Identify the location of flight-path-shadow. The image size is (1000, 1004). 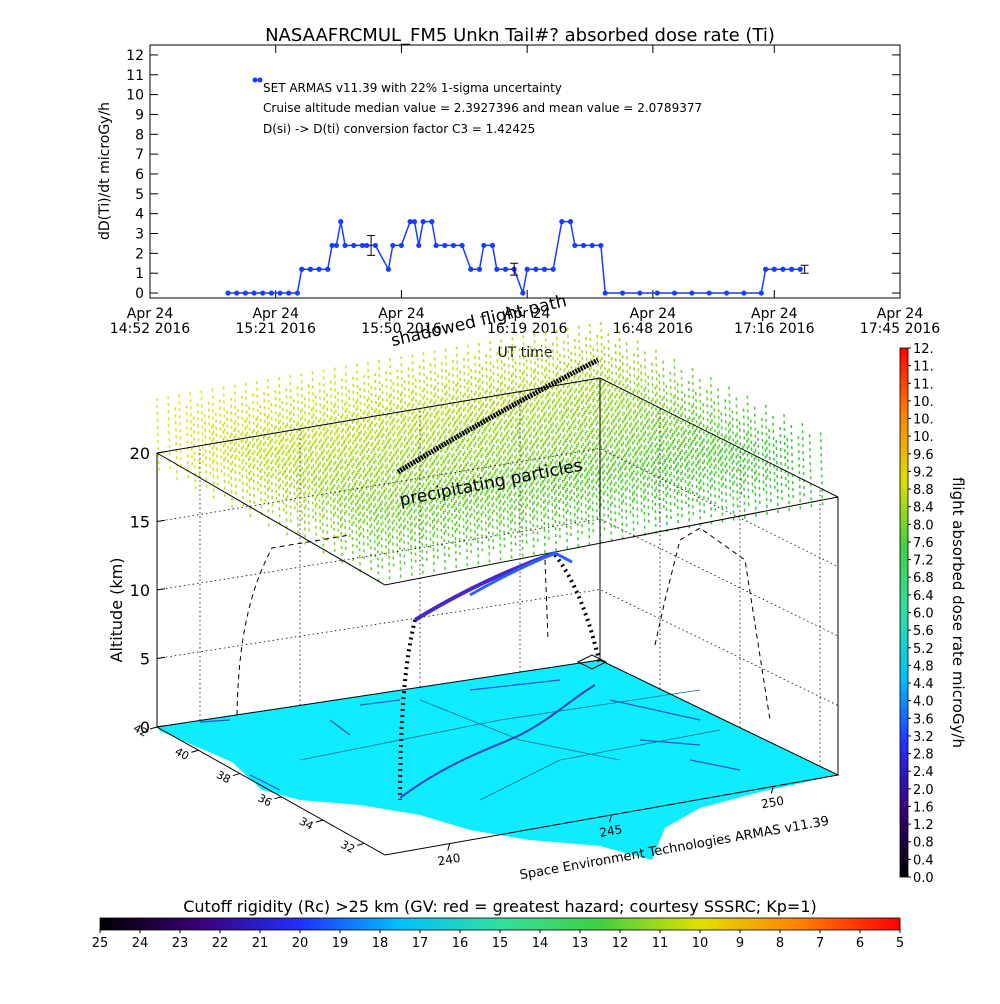
(498, 416).